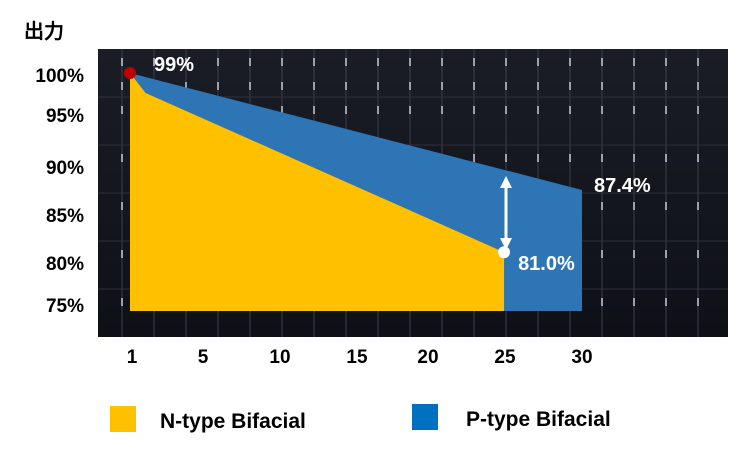  Describe the element at coordinates (123, 419) in the screenshot. I see `legend-swatch-n-type` at that location.